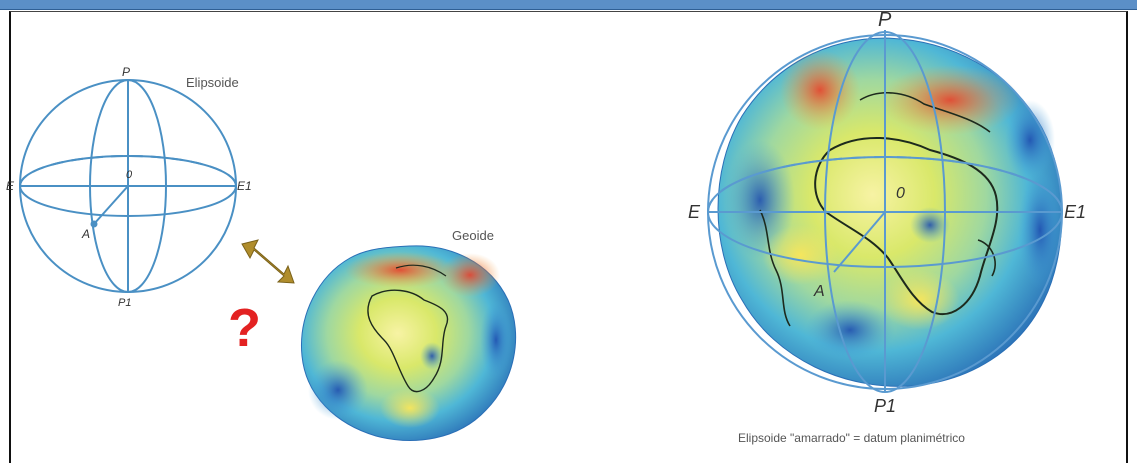 This screenshot has height=463, width=1137. I want to click on ellipsoid-schematic, so click(128, 186).